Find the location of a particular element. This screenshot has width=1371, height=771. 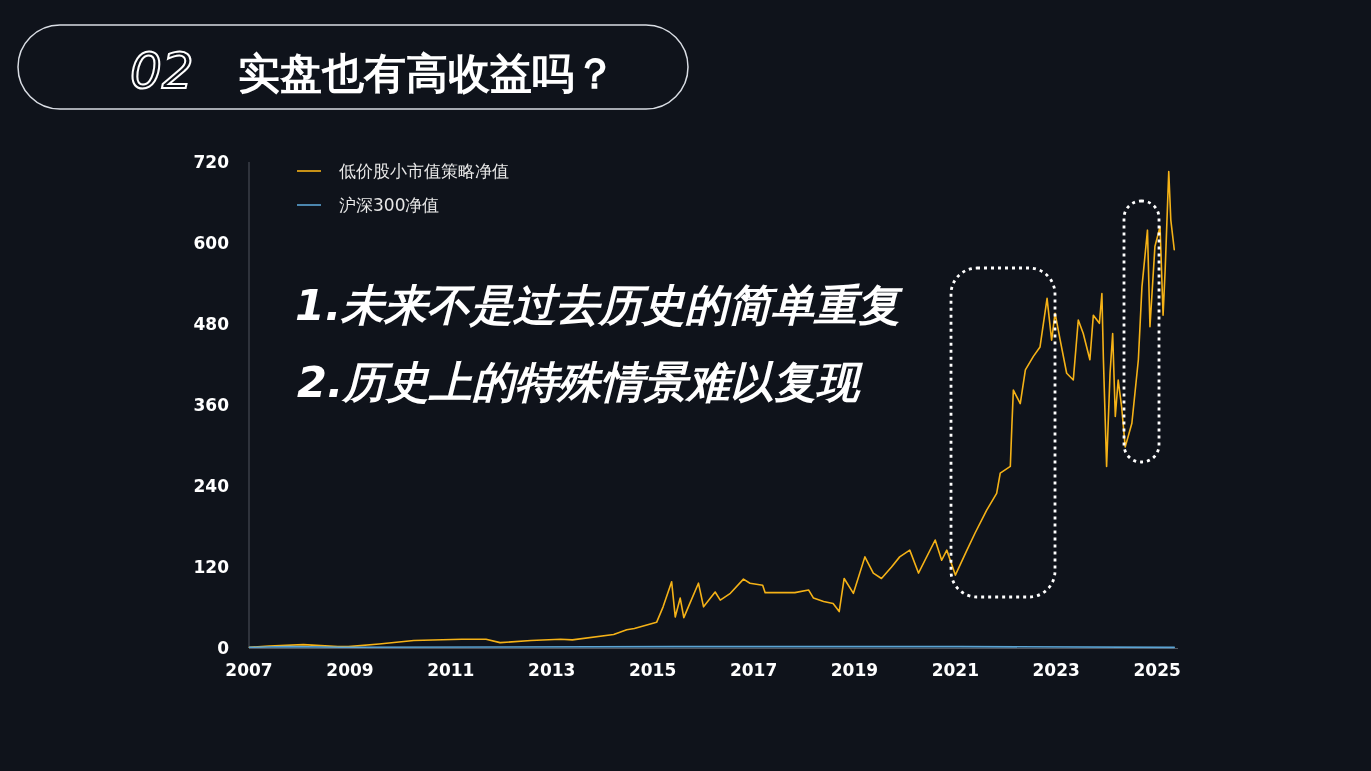

y-tick-label: 480 is located at coordinates (211, 323).